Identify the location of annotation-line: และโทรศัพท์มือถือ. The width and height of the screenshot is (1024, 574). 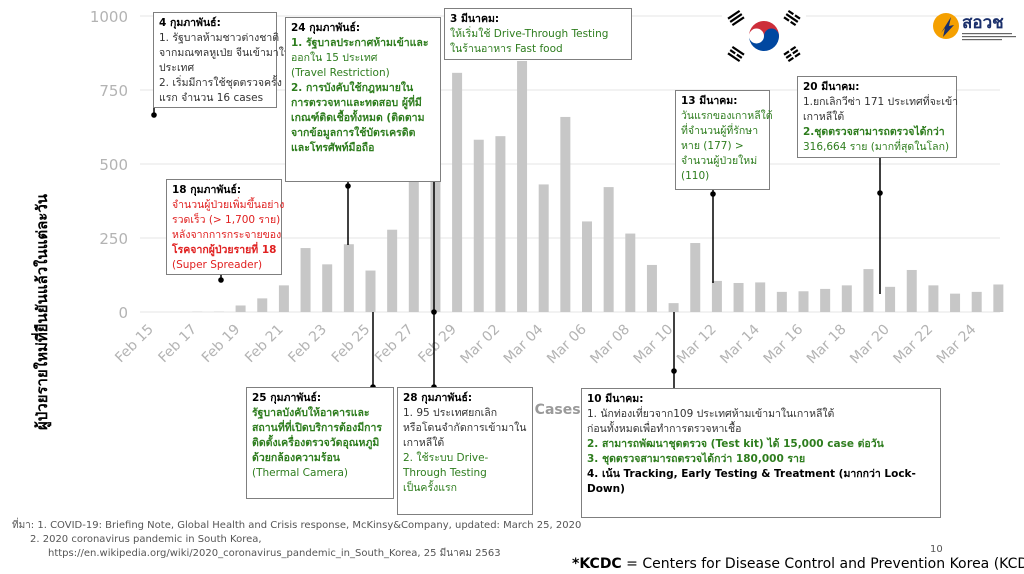
(333, 148).